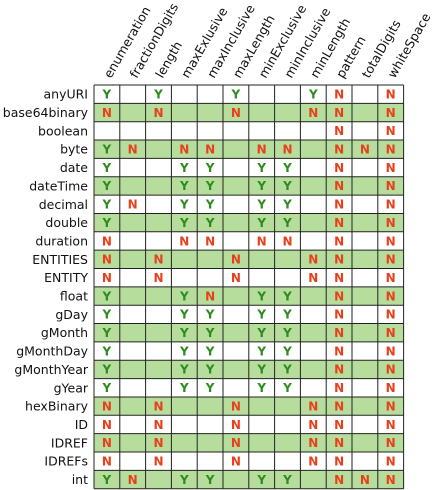 The width and height of the screenshot is (440, 490). Describe the element at coordinates (74, 296) in the screenshot. I see `row-label: float` at that location.